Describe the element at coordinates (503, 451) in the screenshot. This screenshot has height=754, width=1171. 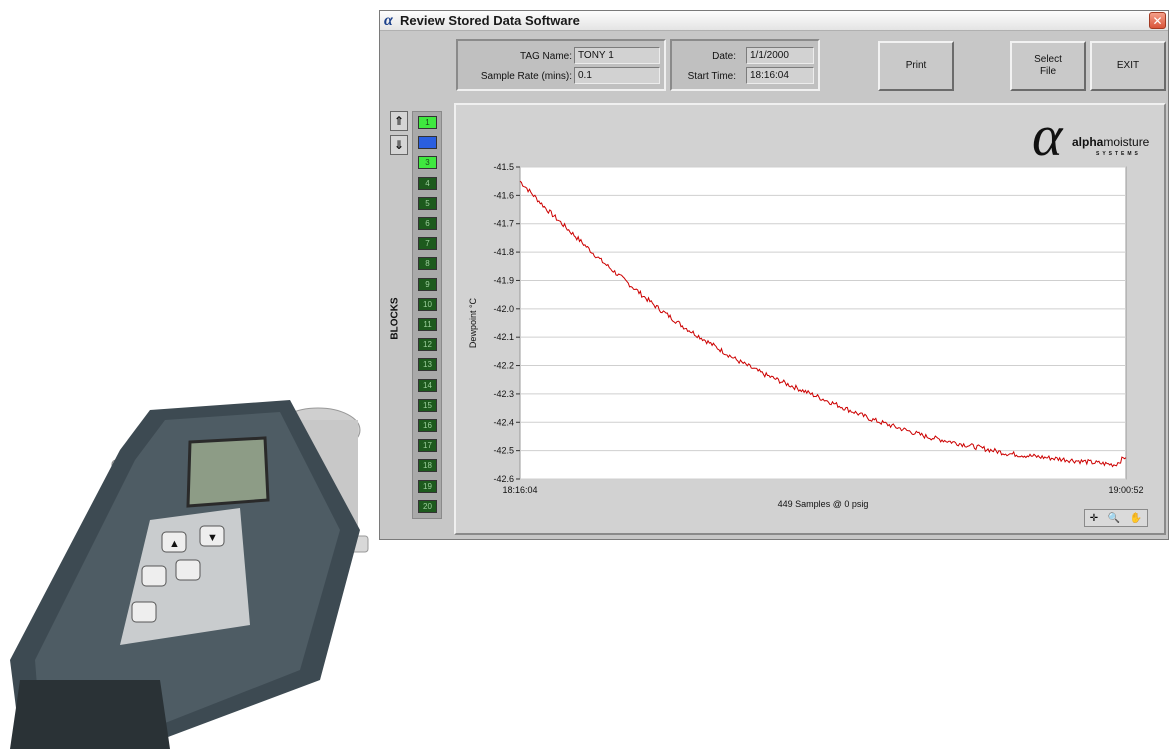
I see `y-tick-label: -42.5` at that location.